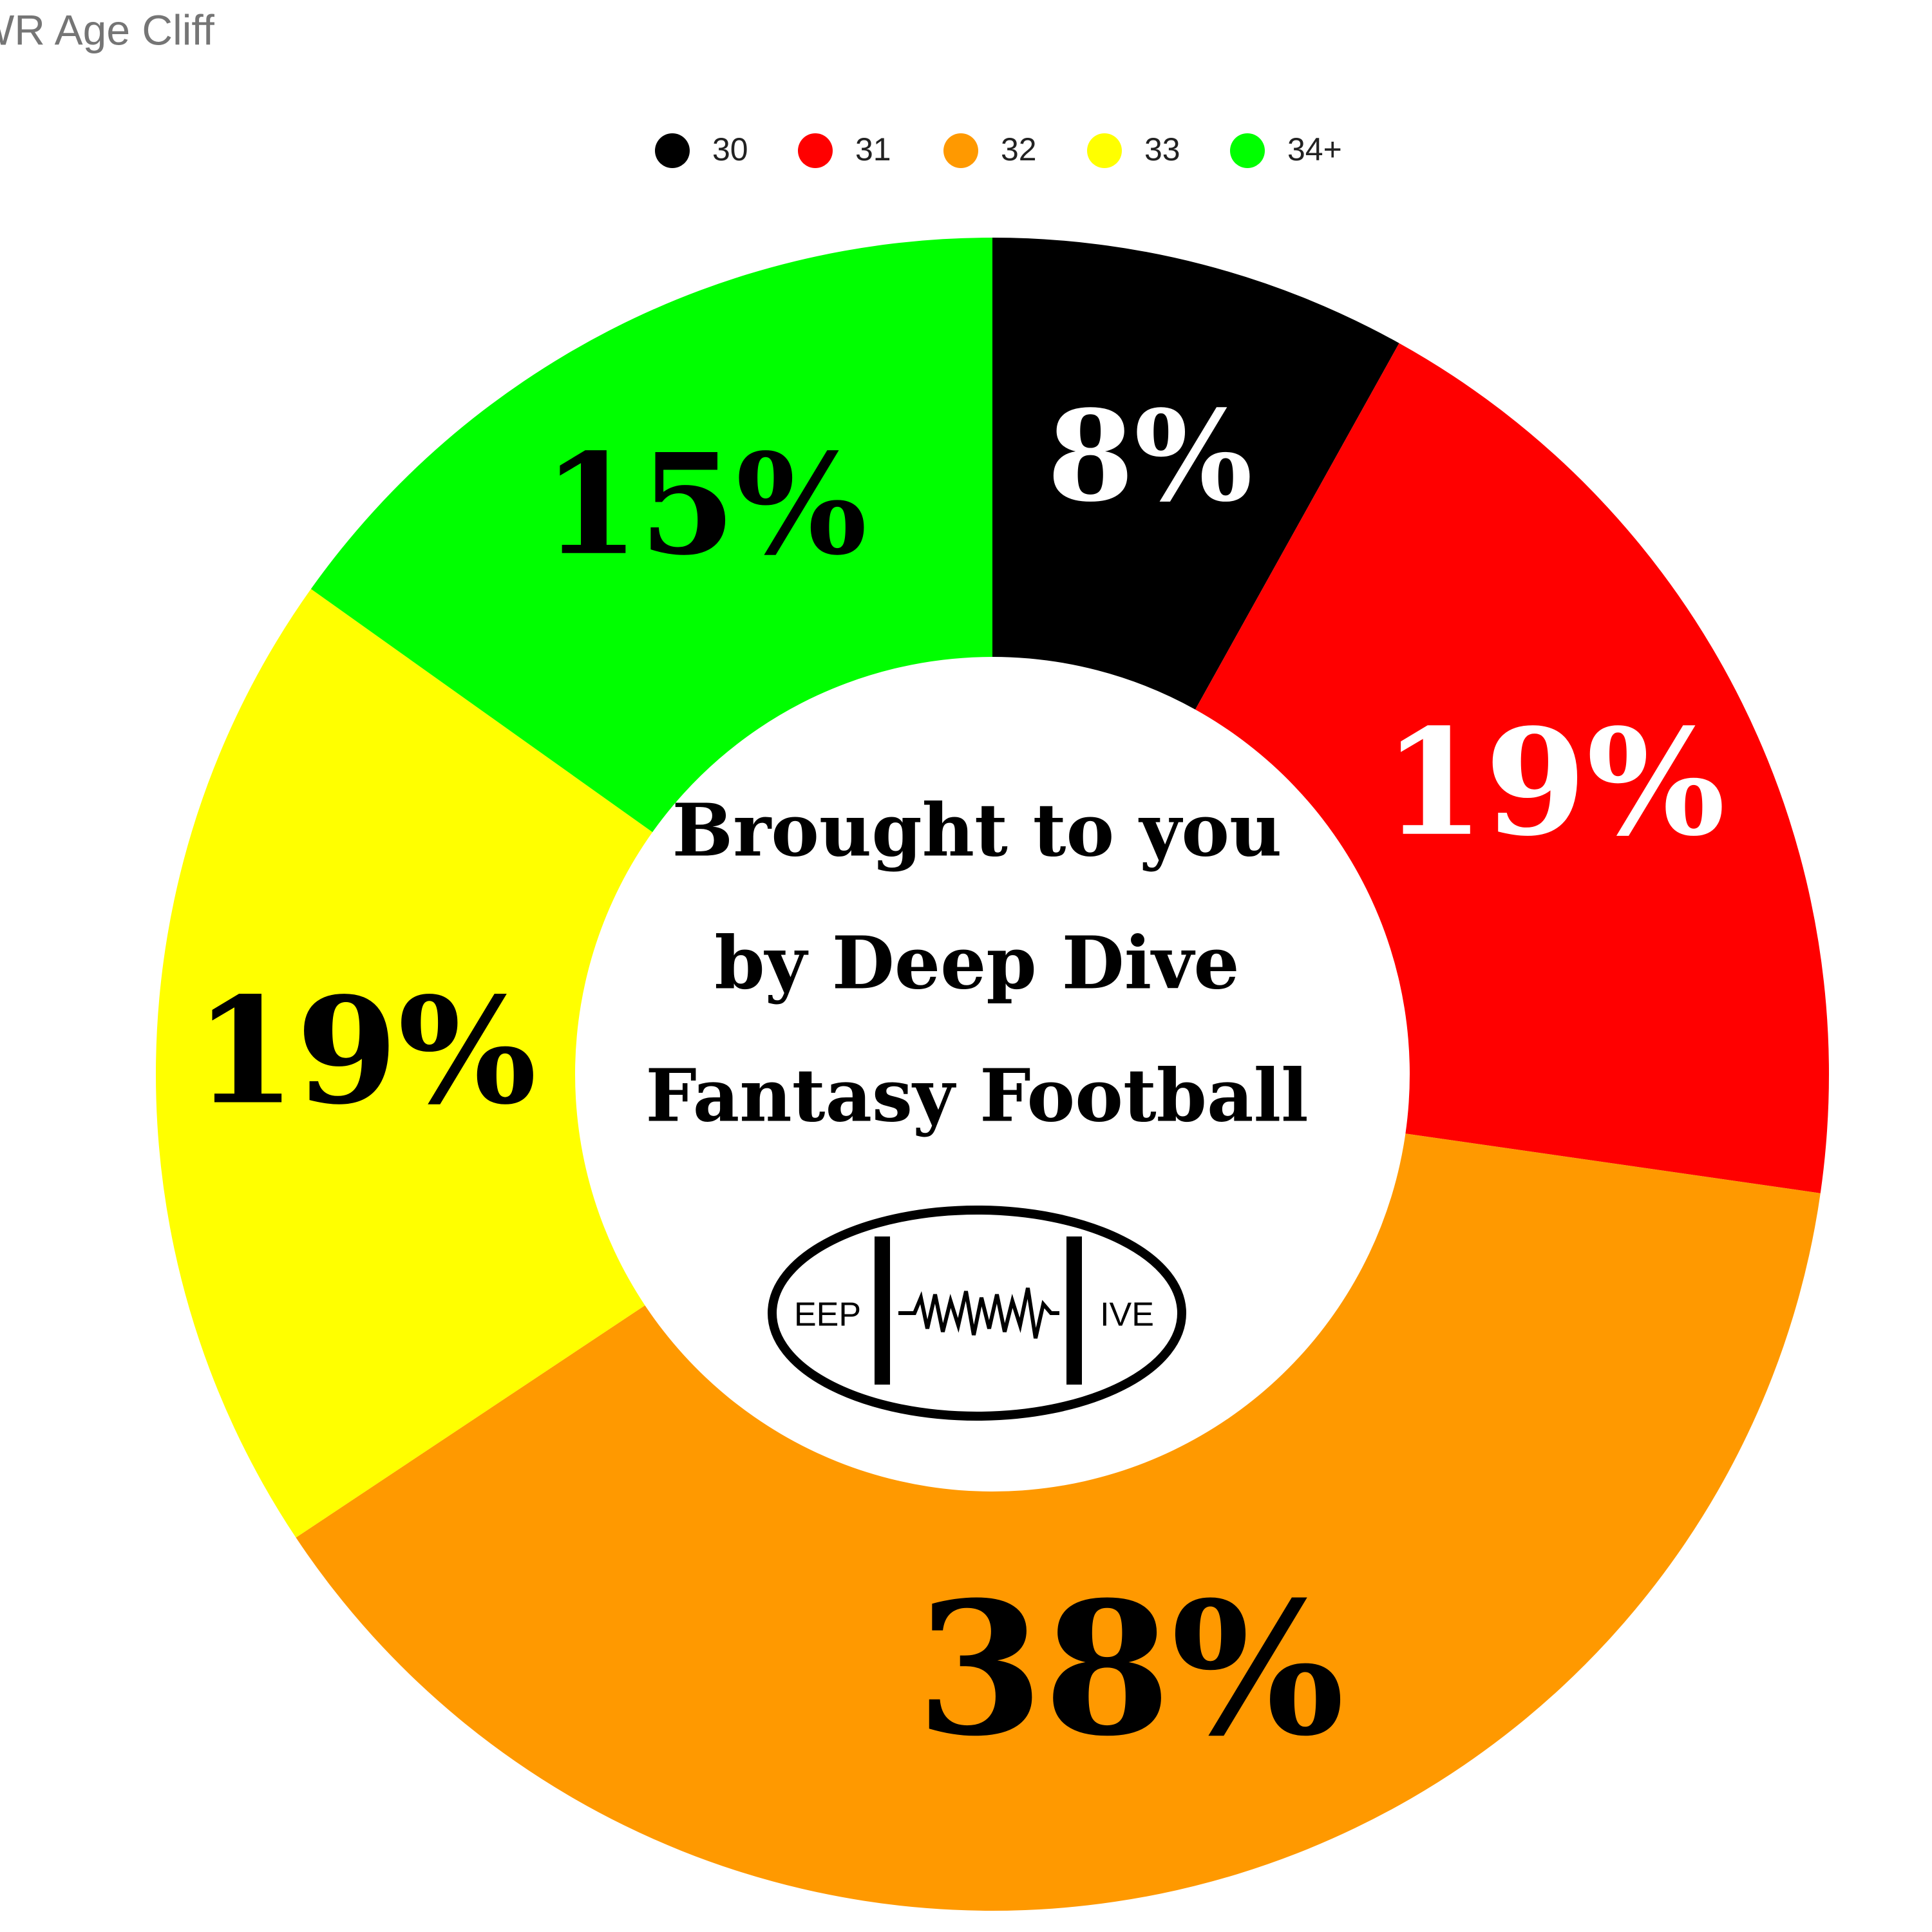 This screenshot has width=1932, height=1932. Describe the element at coordinates (705, 505) in the screenshot. I see `data-label: 15%` at that location.